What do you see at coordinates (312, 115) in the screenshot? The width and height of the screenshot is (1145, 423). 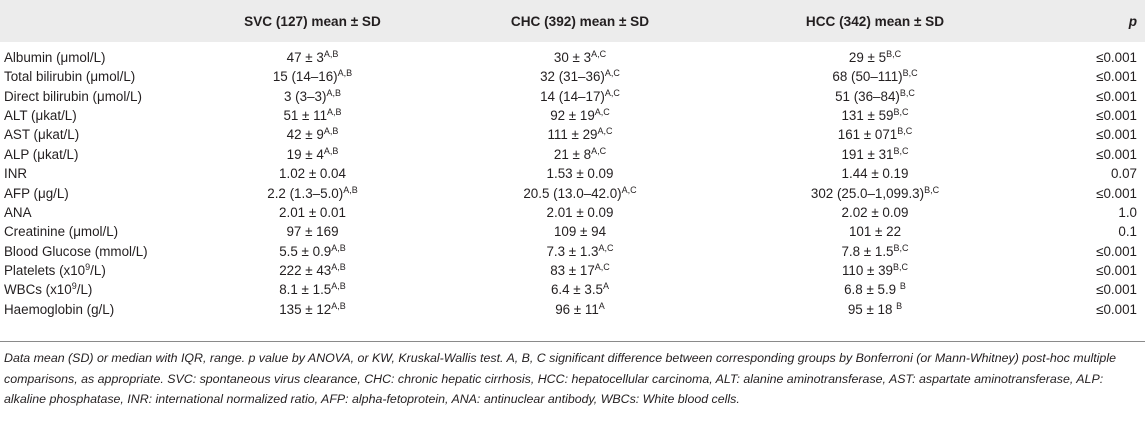 I see `svc-value-cell: 51 ± 11A,B` at bounding box center [312, 115].